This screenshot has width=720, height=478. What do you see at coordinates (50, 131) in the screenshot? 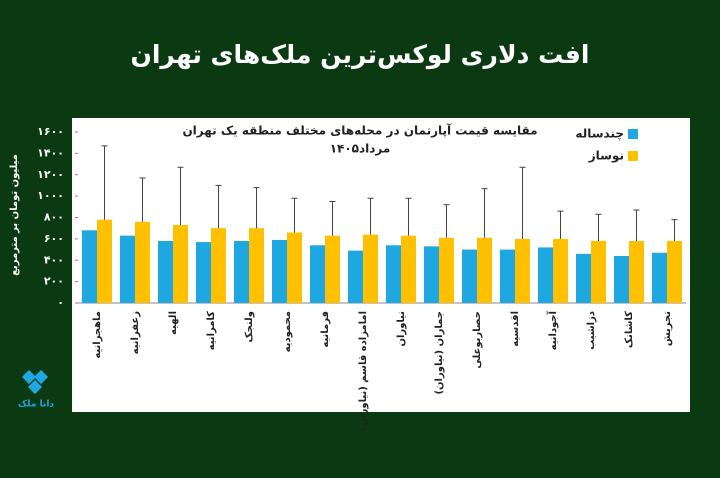
I see `y-tick-label: ۱۶۰۰` at bounding box center [50, 131].